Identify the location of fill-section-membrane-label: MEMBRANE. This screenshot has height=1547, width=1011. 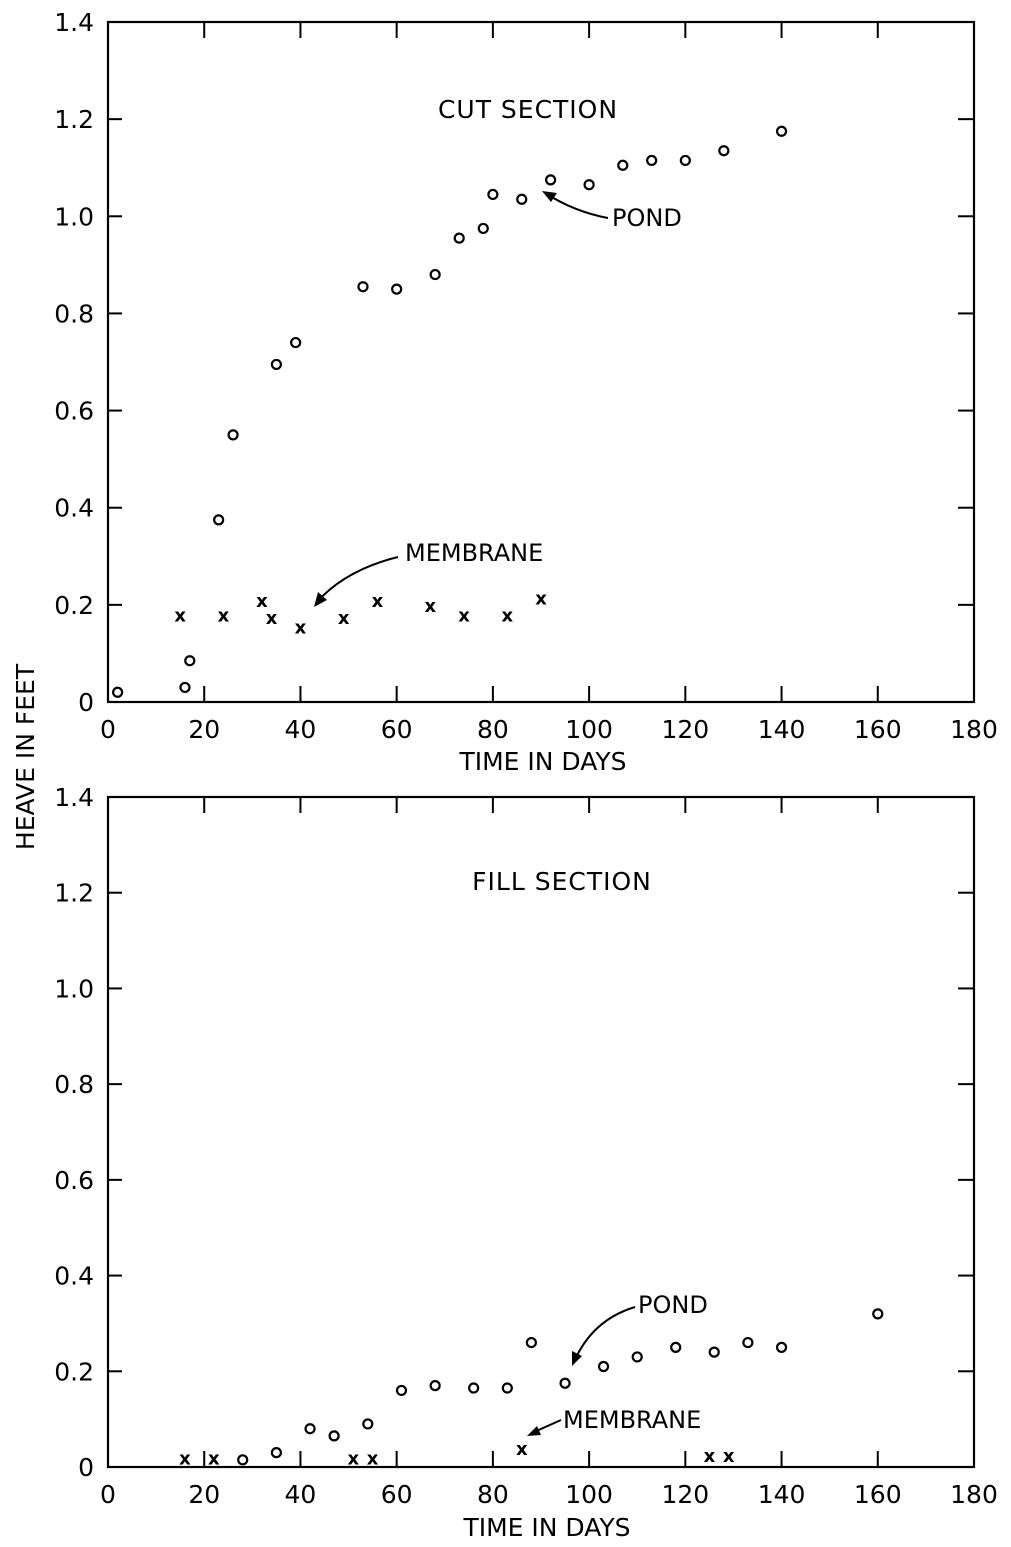
(632, 1420).